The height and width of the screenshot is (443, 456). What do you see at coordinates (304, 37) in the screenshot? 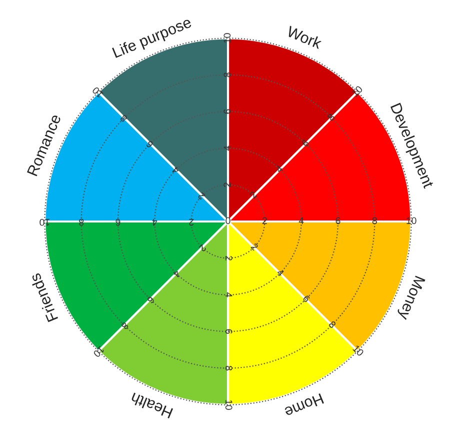
I see `slice-label: Work` at bounding box center [304, 37].